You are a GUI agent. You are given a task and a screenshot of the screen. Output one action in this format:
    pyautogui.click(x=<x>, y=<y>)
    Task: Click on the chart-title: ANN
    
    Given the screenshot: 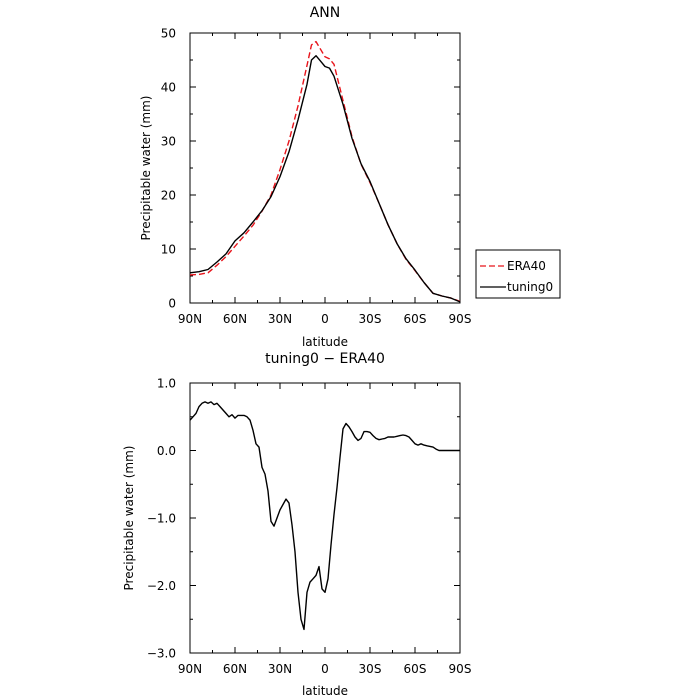 What is the action you would take?
    pyautogui.click(x=325, y=13)
    